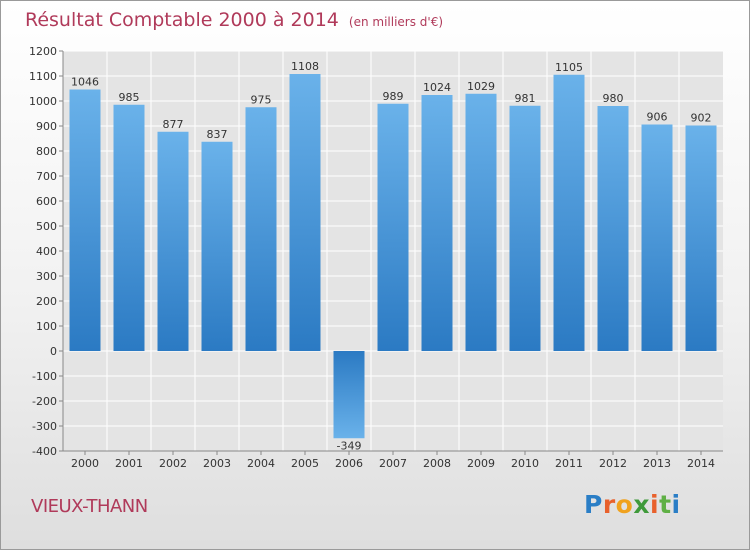 The height and width of the screenshot is (550, 750). What do you see at coordinates (701, 118) in the screenshot?
I see `value-label: 902` at bounding box center [701, 118].